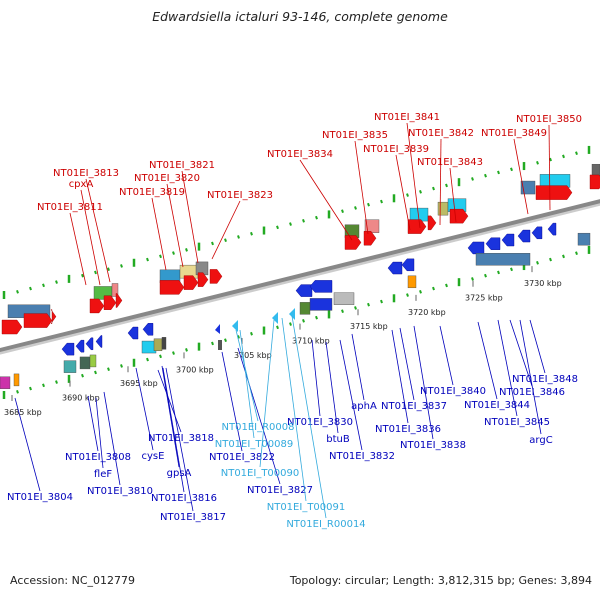 The image size is (600, 600). What do you see at coordinates (408, 429) in the screenshot?
I see `label-nt01ei-3836: NT01EI_3836` at bounding box center [408, 429].